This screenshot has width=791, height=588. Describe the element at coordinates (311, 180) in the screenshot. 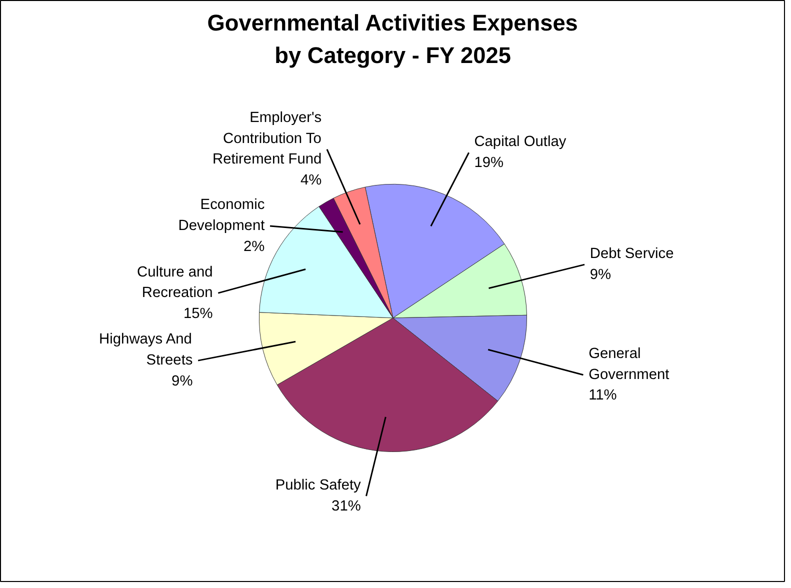

I see `data-label: 4%` at that location.